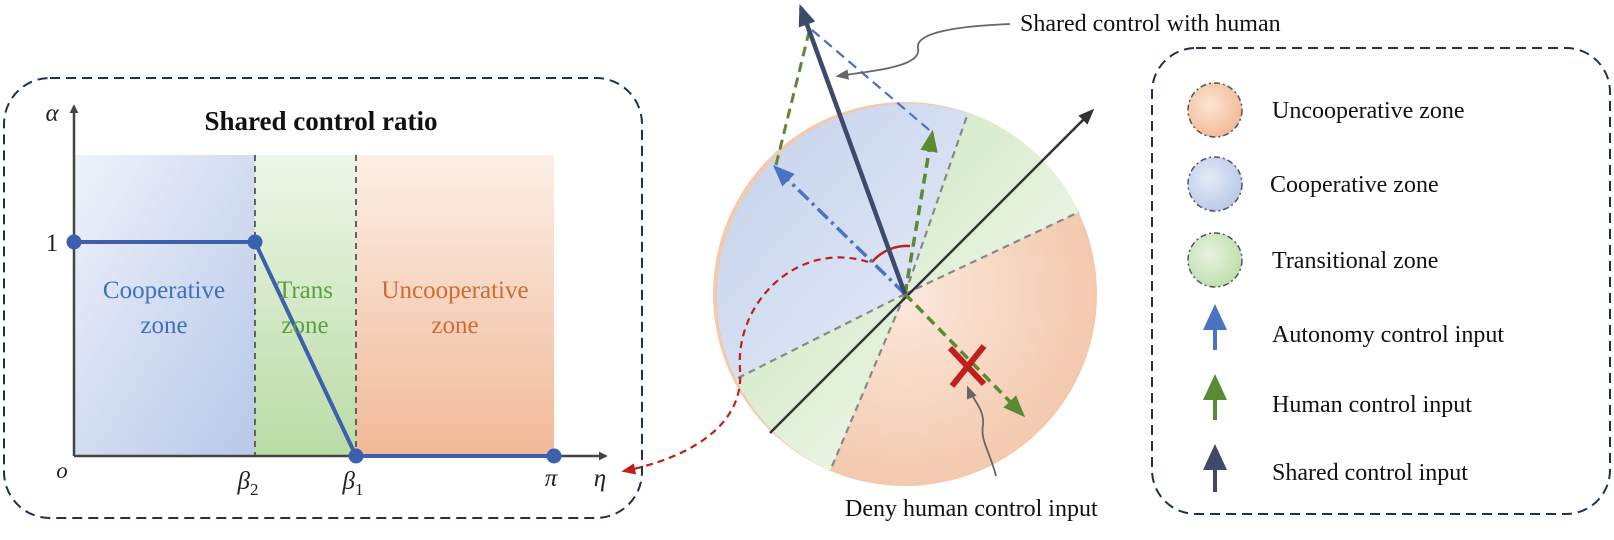 This screenshot has width=1614, height=540. I want to click on y-tick-1: 1, so click(52, 243).